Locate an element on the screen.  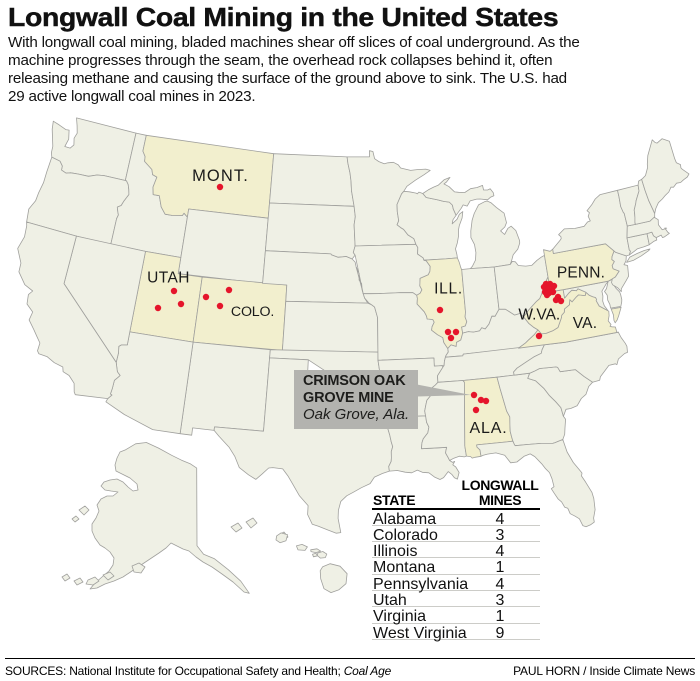
svg-text: ILL. is located at coordinates (448, 289).